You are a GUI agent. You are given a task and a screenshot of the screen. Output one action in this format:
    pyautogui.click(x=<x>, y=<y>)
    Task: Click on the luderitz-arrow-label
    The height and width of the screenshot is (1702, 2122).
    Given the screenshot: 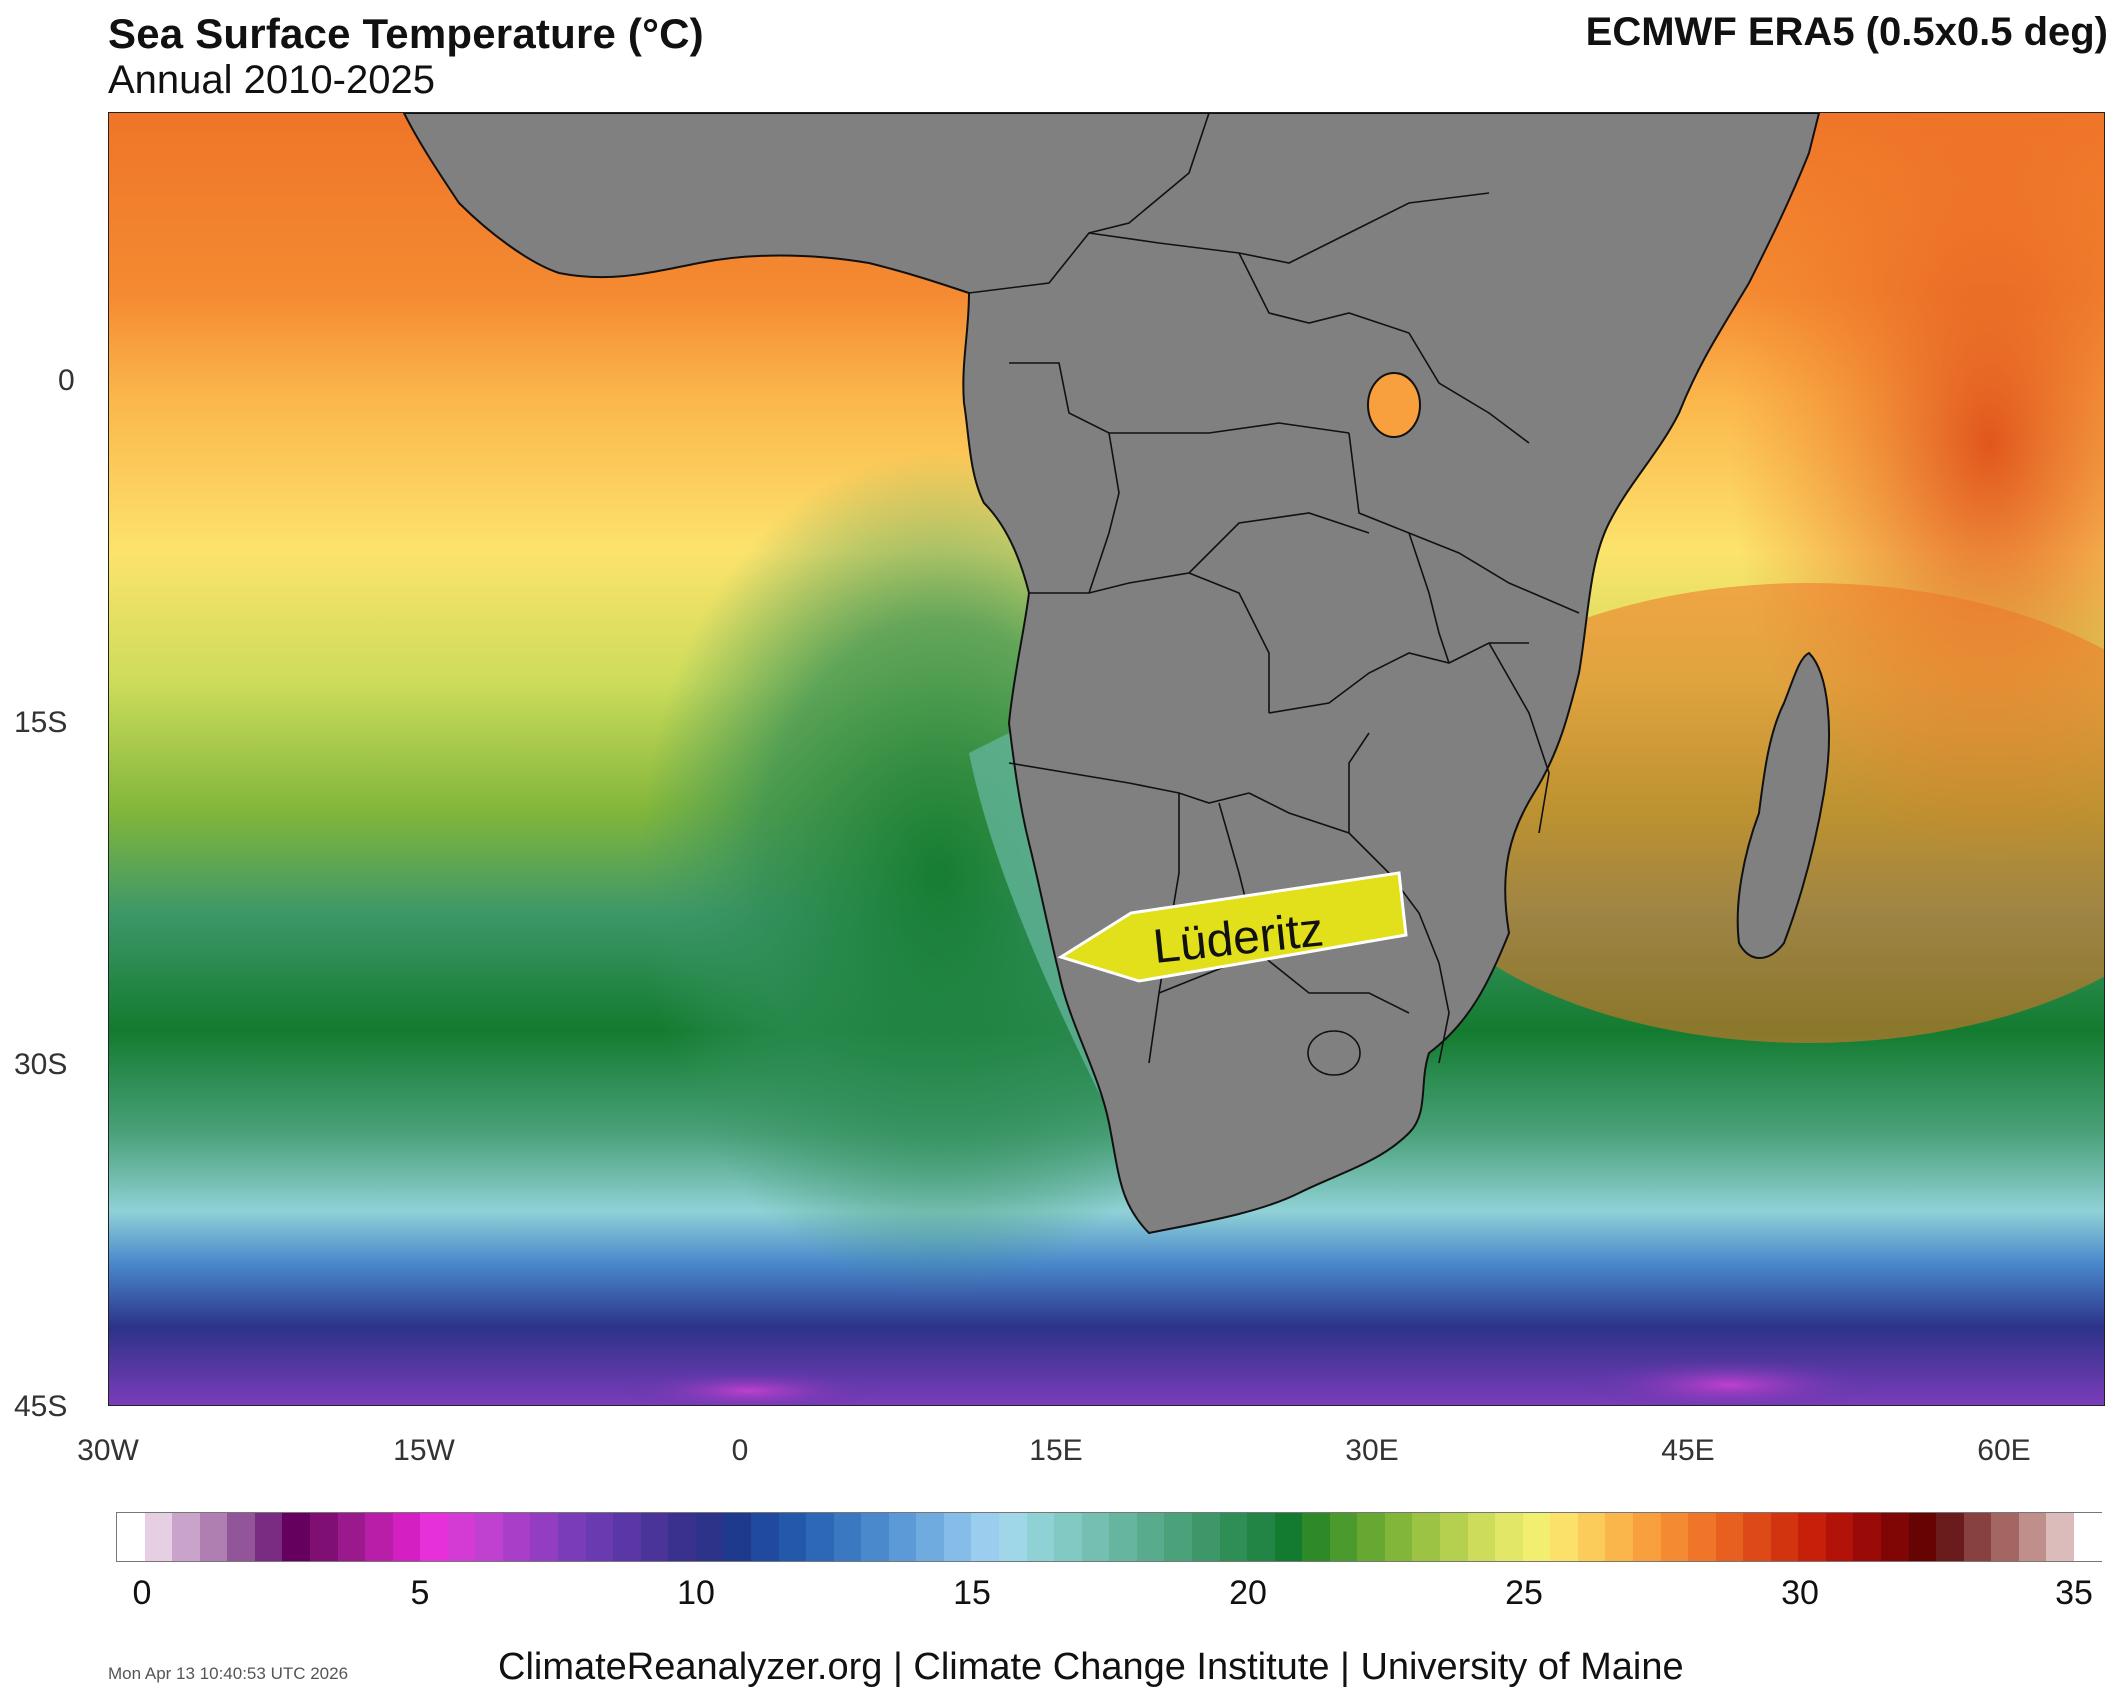 What is the action you would take?
    pyautogui.click(x=1232, y=927)
    